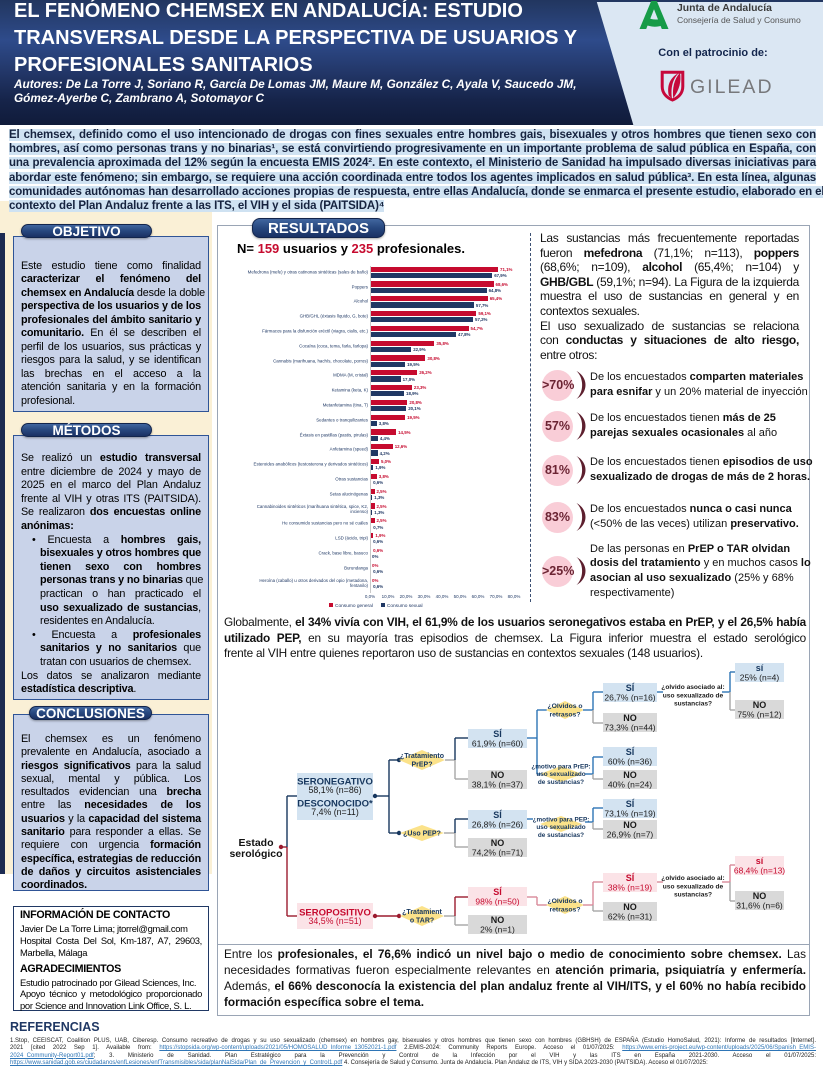  Describe the element at coordinates (334, 790) in the screenshot. I see `svg-text: 58,1% (n=86)` at that location.